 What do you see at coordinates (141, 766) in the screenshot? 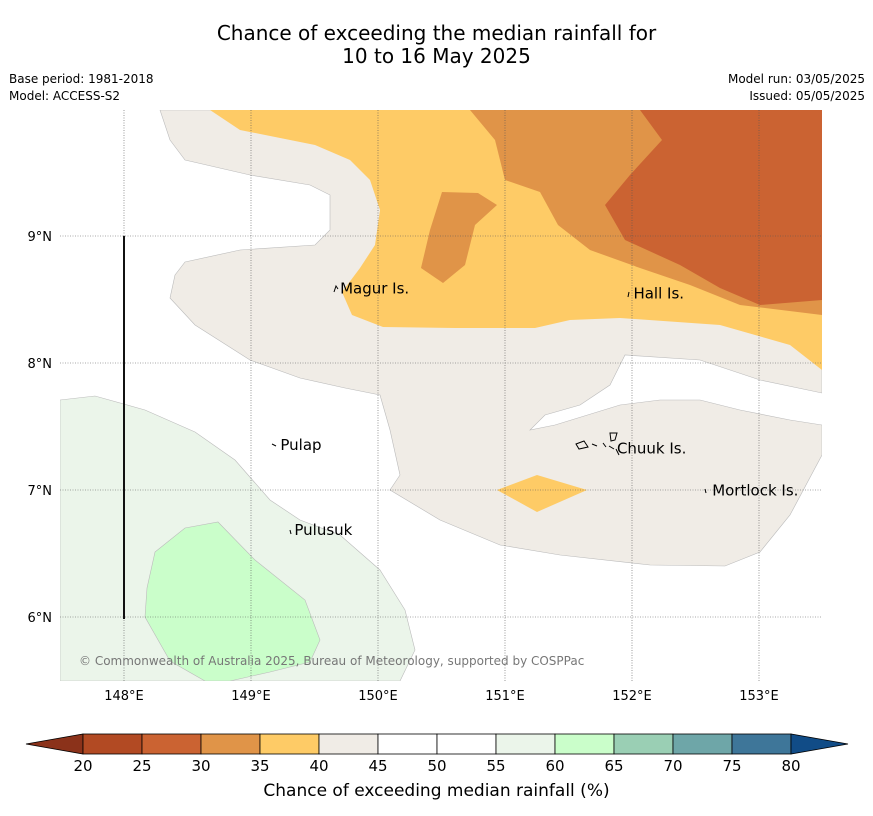
I see `colorbar-tick: 25` at bounding box center [141, 766].